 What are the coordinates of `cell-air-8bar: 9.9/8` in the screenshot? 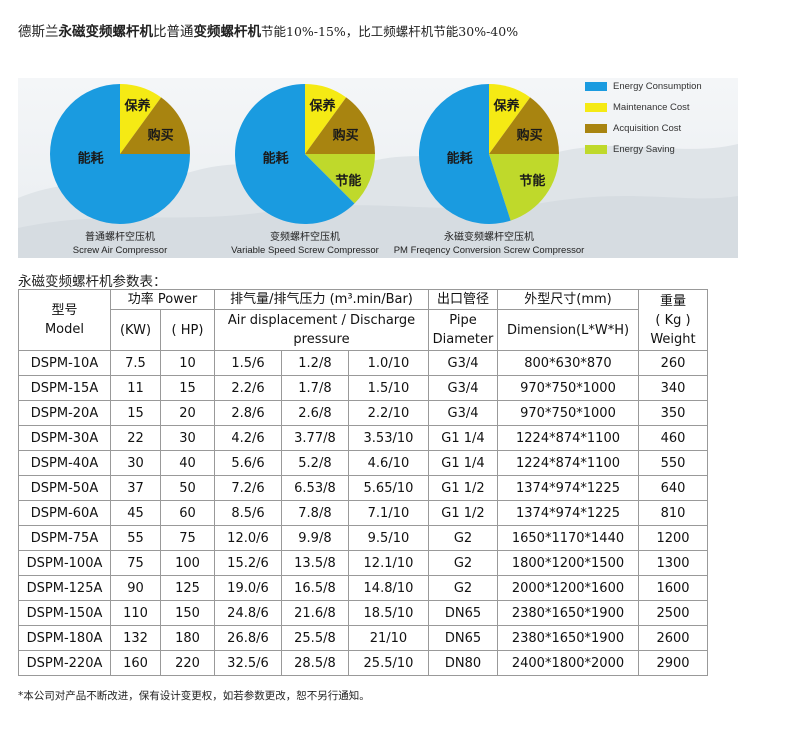 It's located at (314, 538).